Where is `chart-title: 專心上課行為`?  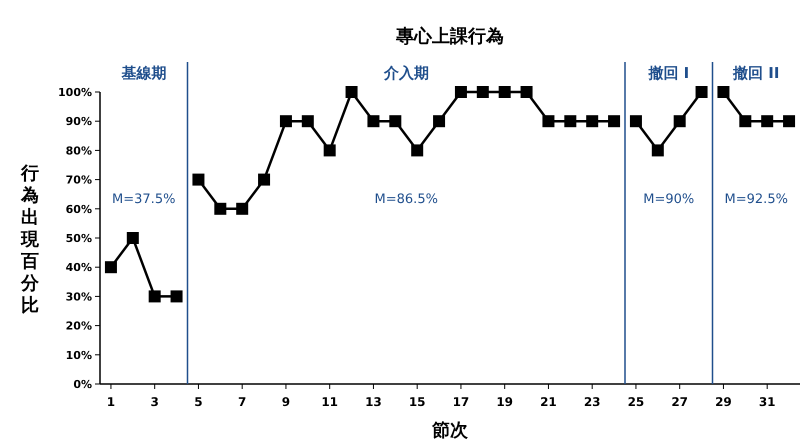 chart-title: 專心上課行為 is located at coordinates (449, 36).